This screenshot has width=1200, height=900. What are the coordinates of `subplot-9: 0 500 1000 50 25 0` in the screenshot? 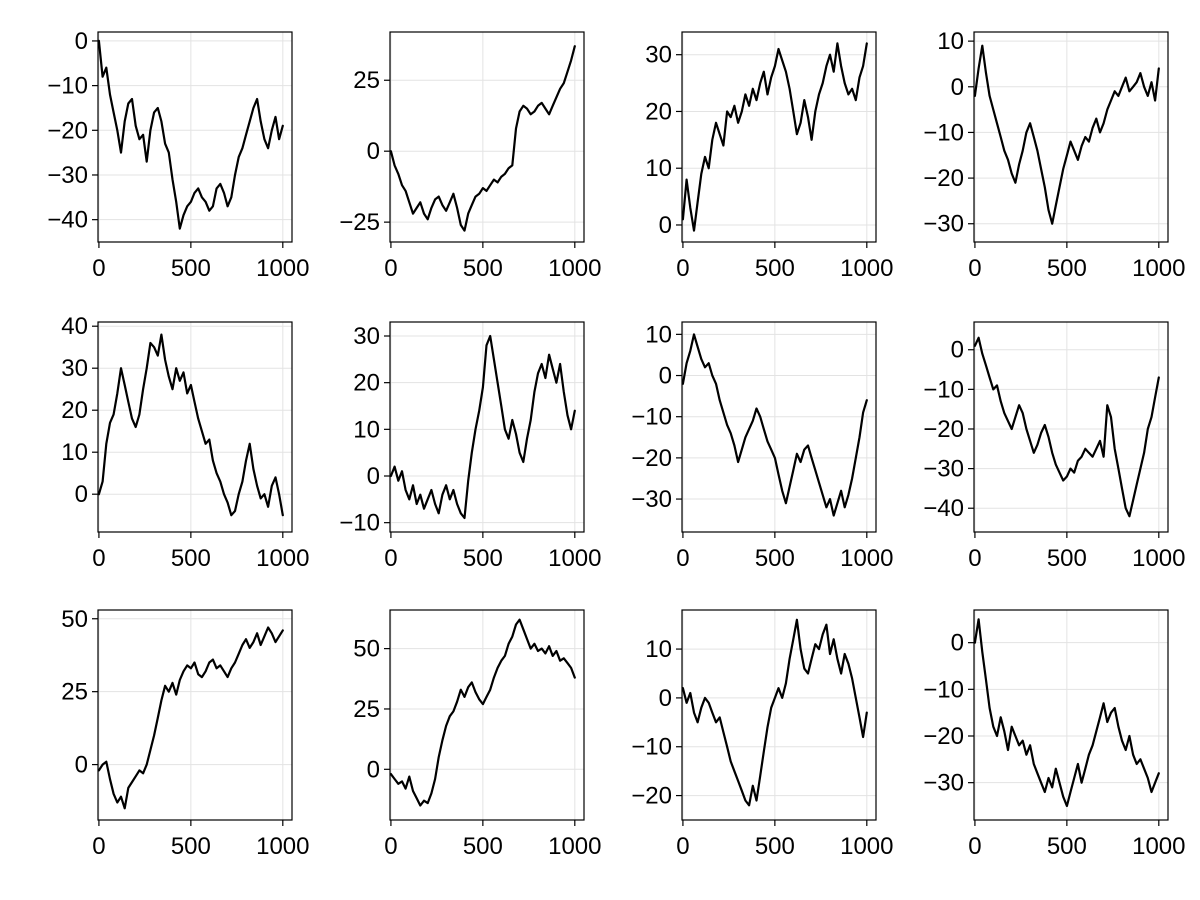 It's located at (185, 733).